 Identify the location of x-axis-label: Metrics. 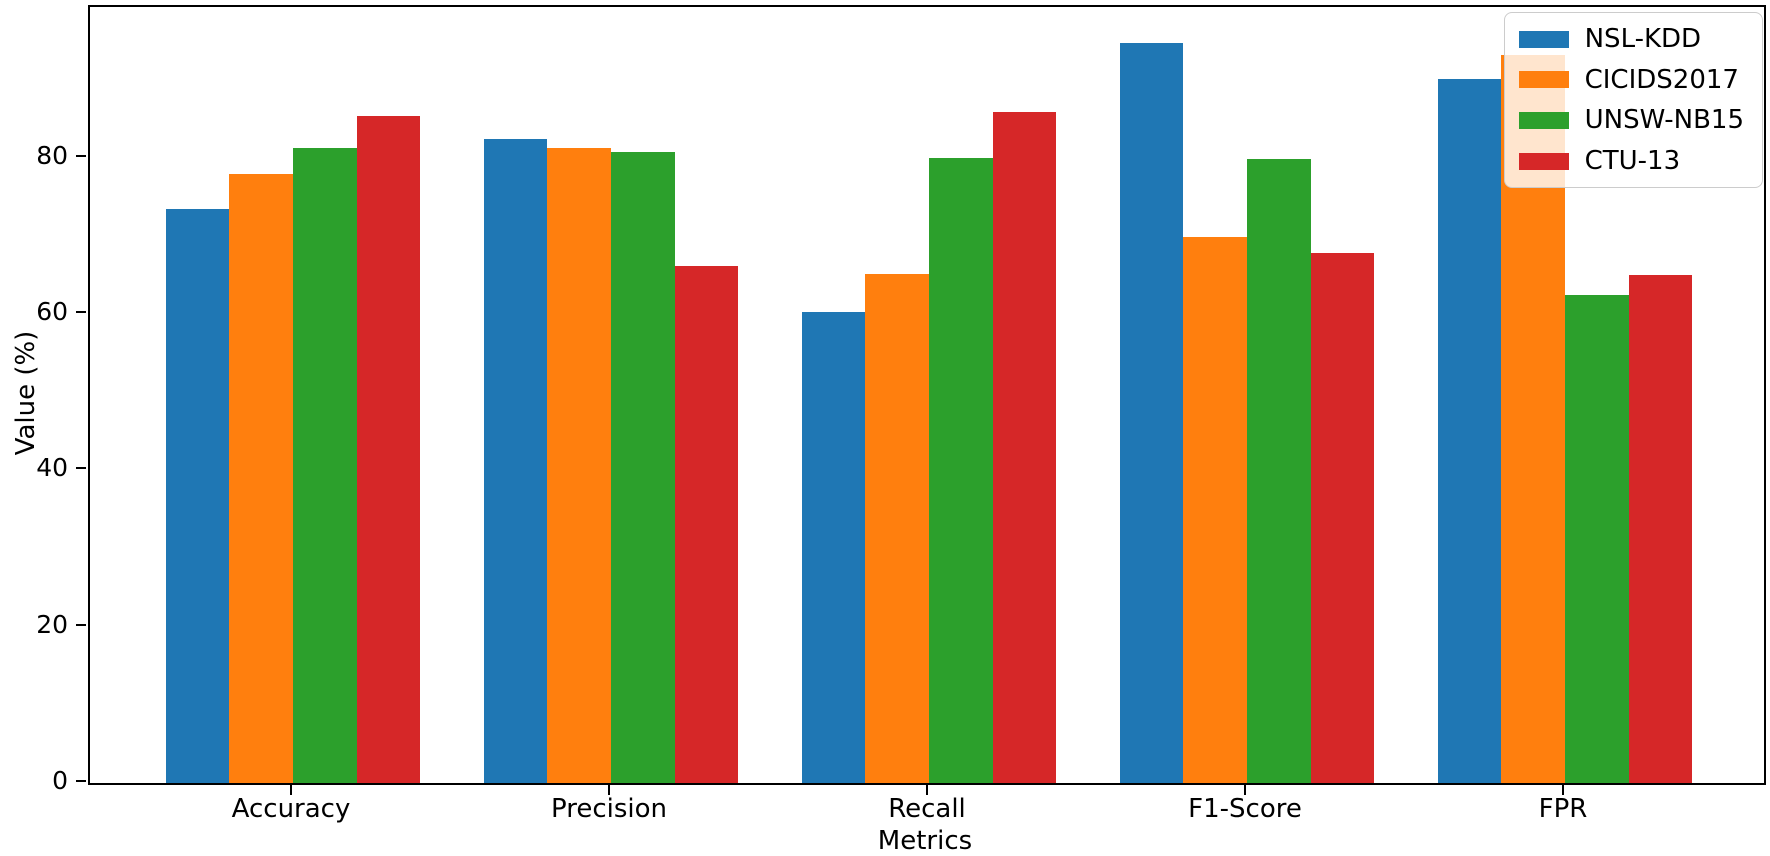
(925, 841).